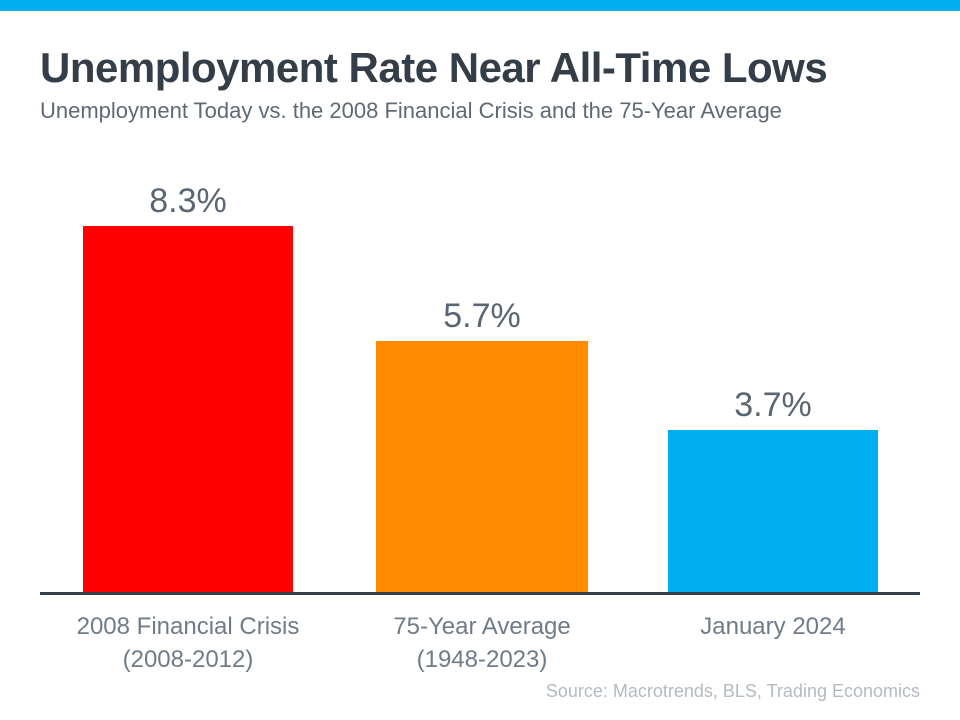 Image resolution: width=960 pixels, height=720 pixels. I want to click on page-title: Unemployment Rate Near All-Time Lows, so click(434, 67).